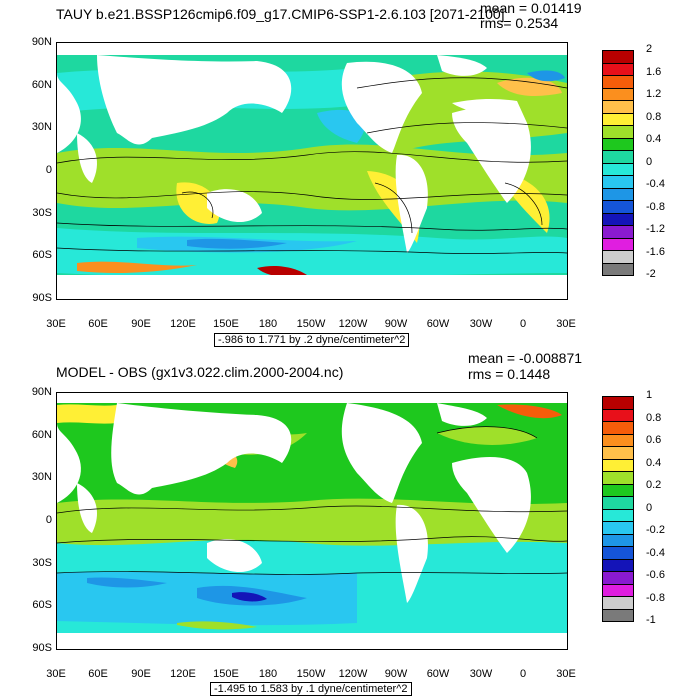  What do you see at coordinates (651, 274) in the screenshot?
I see `colorbar-label: -2` at bounding box center [651, 274].